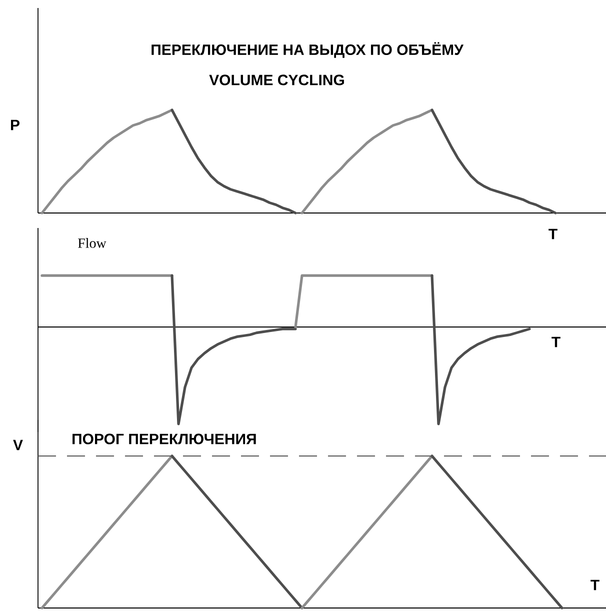 The height and width of the screenshot is (615, 606). I want to click on y-axis-title: P, so click(15, 125).